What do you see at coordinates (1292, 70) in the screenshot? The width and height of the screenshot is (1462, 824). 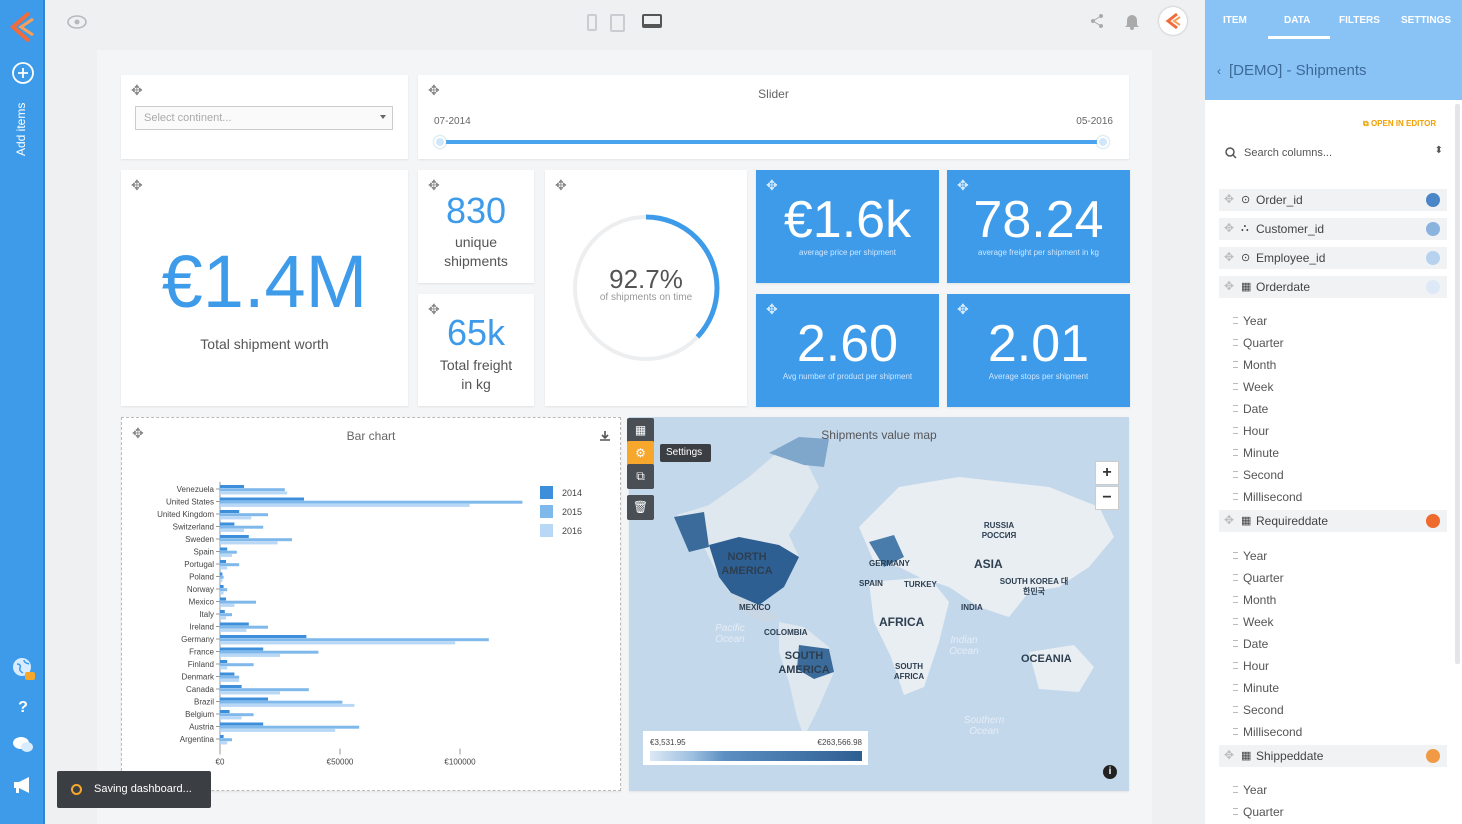 I see `datasource-title: ‹ [DEMO] - Shipments` at bounding box center [1292, 70].